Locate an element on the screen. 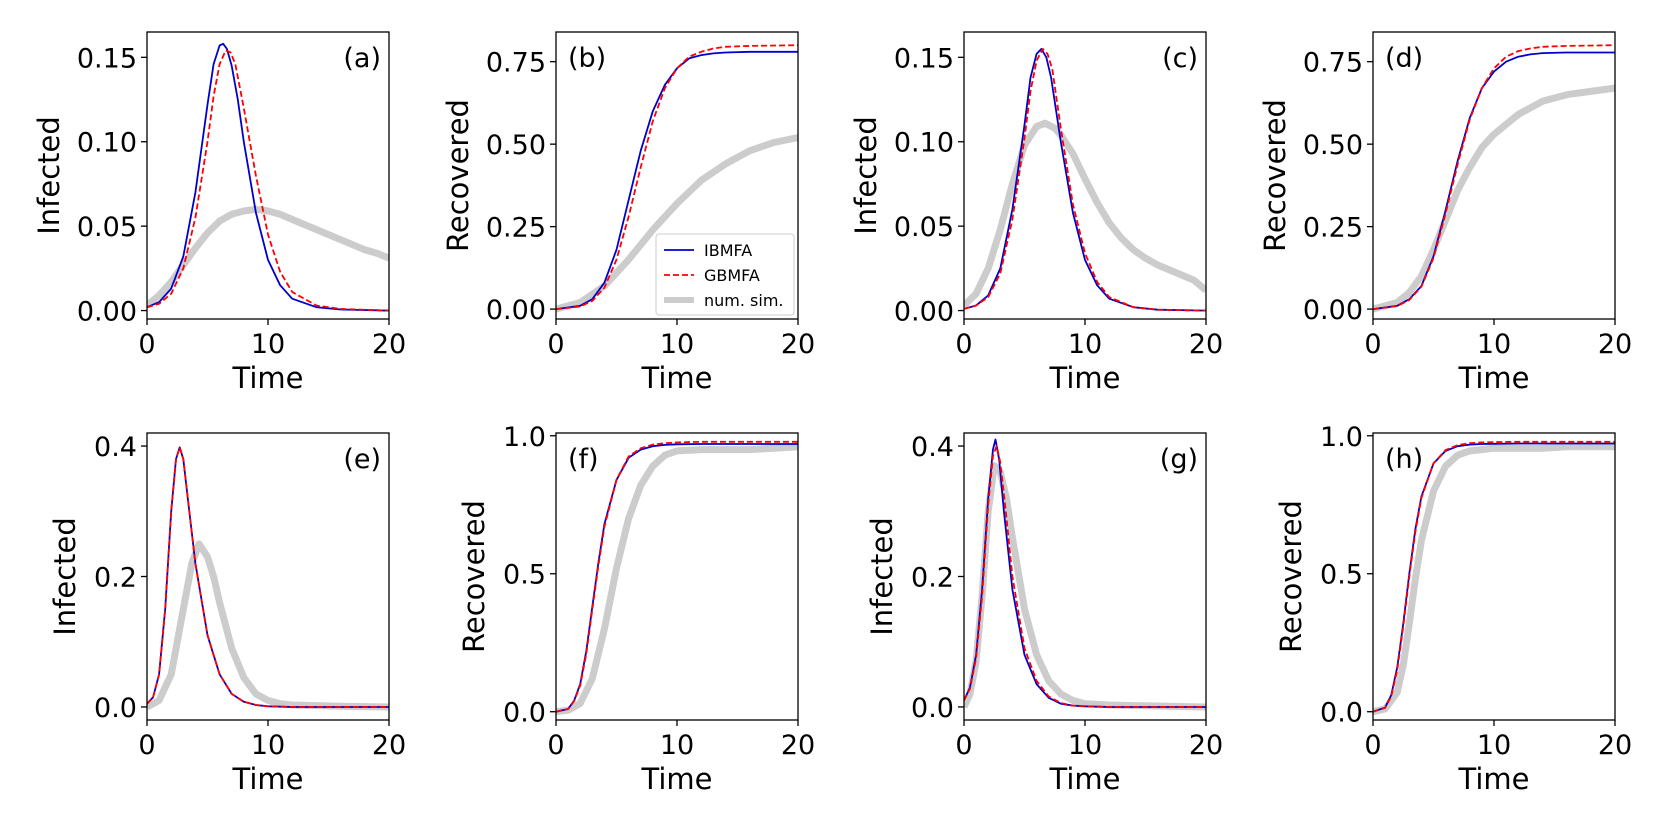 The image size is (1661, 830). panel-label: (a) is located at coordinates (362, 58).